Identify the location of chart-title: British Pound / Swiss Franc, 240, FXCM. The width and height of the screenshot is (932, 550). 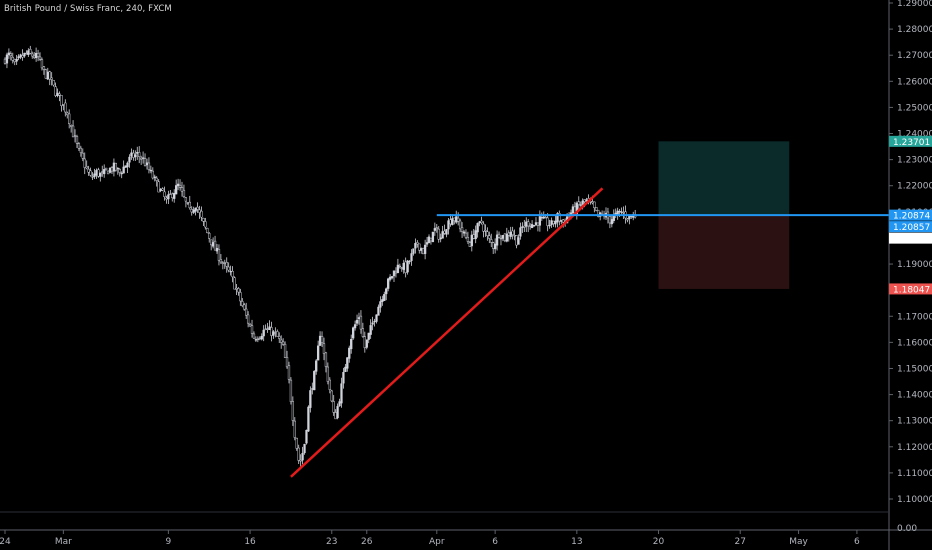
(88, 9).